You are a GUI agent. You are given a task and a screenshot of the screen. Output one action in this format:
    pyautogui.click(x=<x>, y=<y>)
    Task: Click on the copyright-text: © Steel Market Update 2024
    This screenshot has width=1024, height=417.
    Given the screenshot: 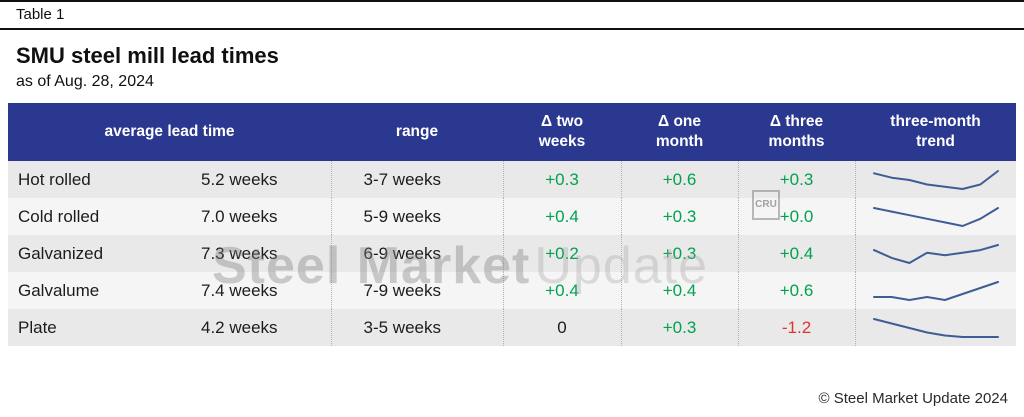 What is the action you would take?
    pyautogui.click(x=913, y=398)
    